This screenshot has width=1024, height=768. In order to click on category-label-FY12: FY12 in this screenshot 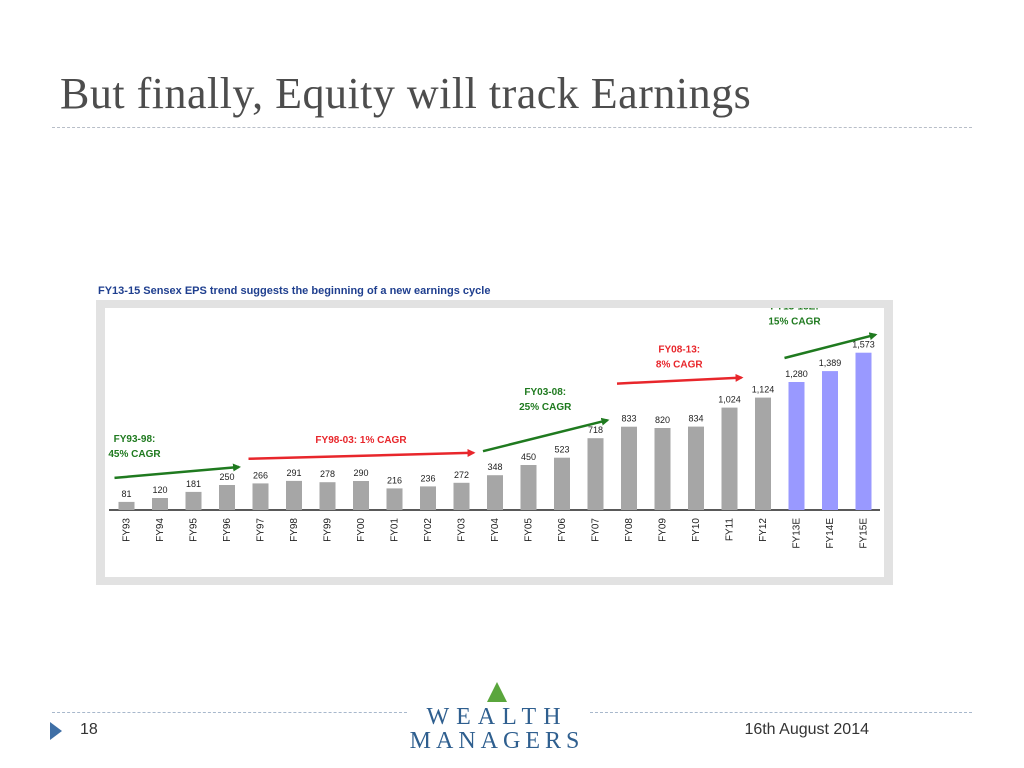, I will do `click(763, 530)`.